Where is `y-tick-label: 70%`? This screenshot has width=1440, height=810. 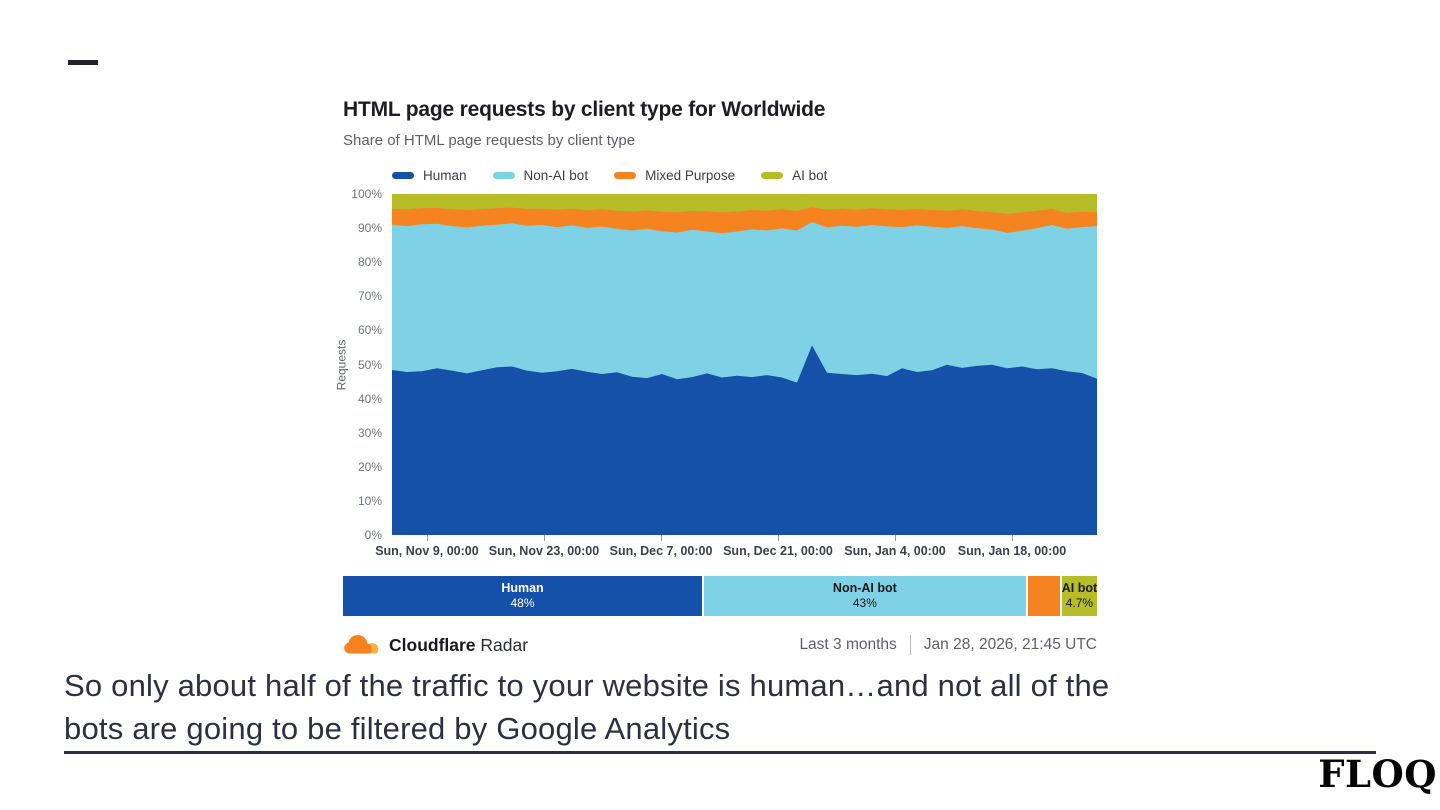 y-tick-label: 70% is located at coordinates (369, 296).